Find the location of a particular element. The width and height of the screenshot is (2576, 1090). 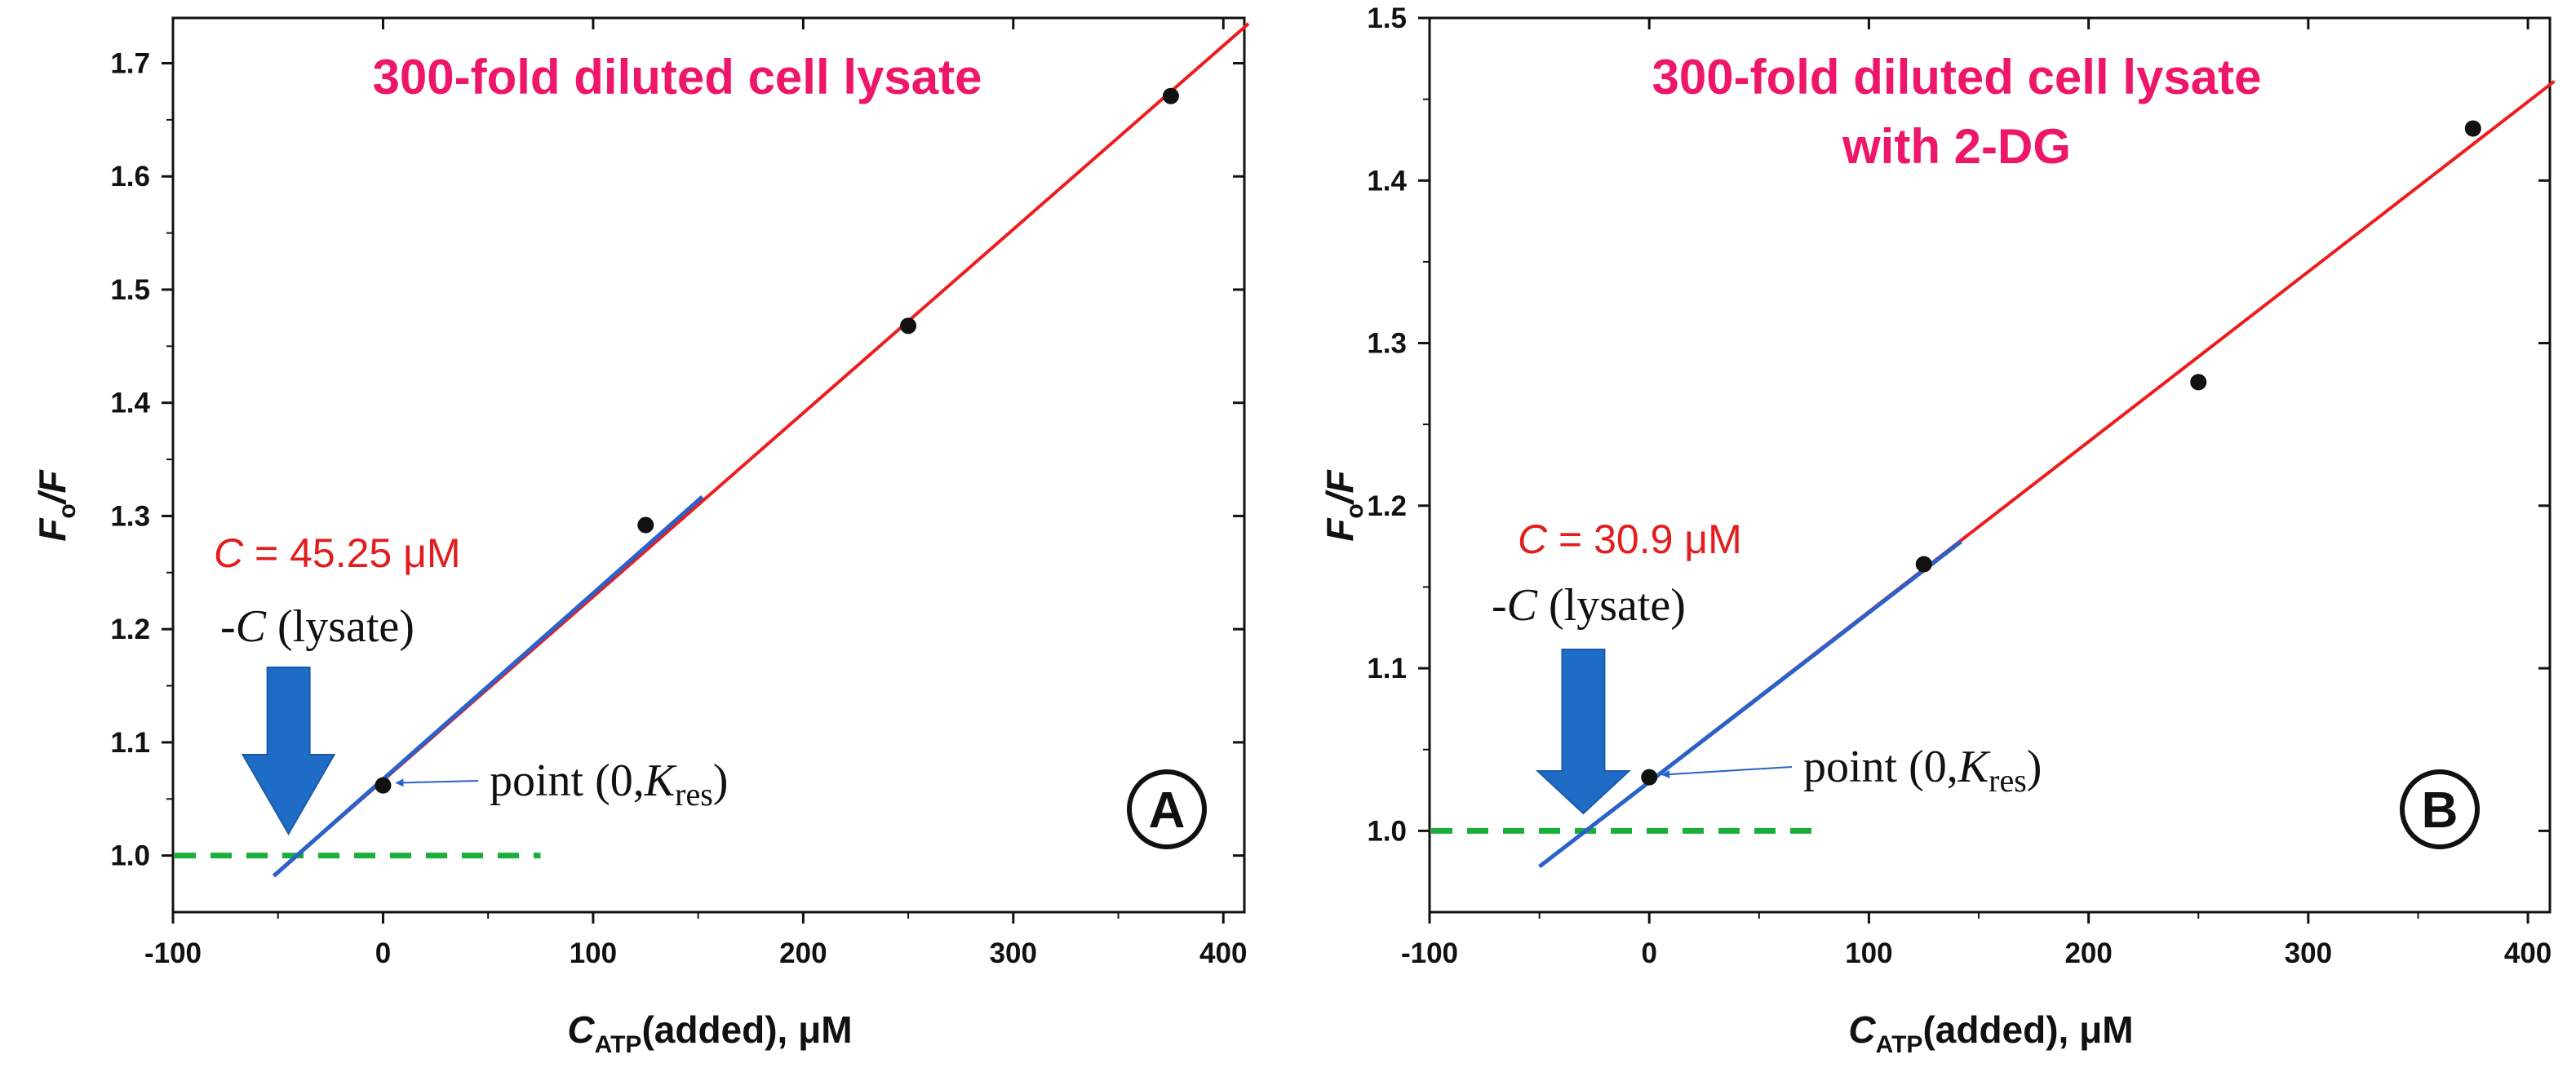

panel-label: A is located at coordinates (1167, 810).